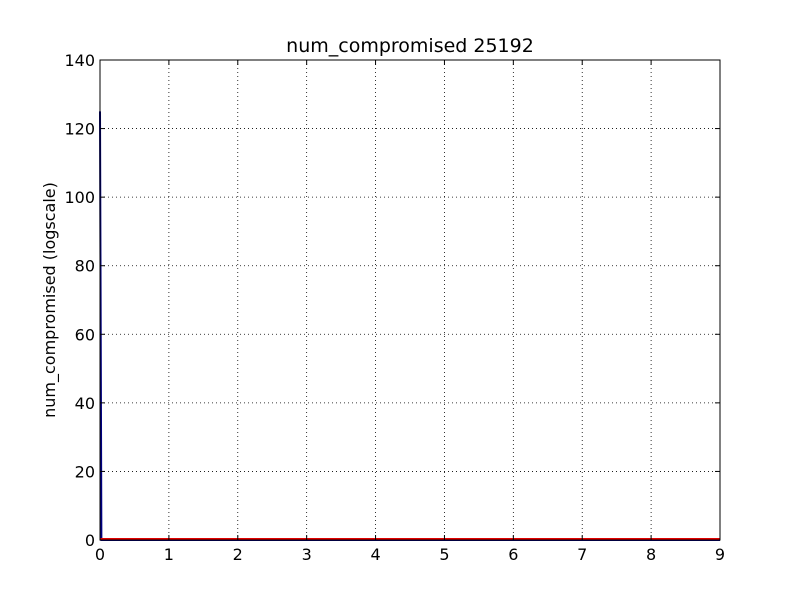 This screenshot has width=800, height=600. What do you see at coordinates (238, 554) in the screenshot?
I see `x-tick-label: 2` at bounding box center [238, 554].